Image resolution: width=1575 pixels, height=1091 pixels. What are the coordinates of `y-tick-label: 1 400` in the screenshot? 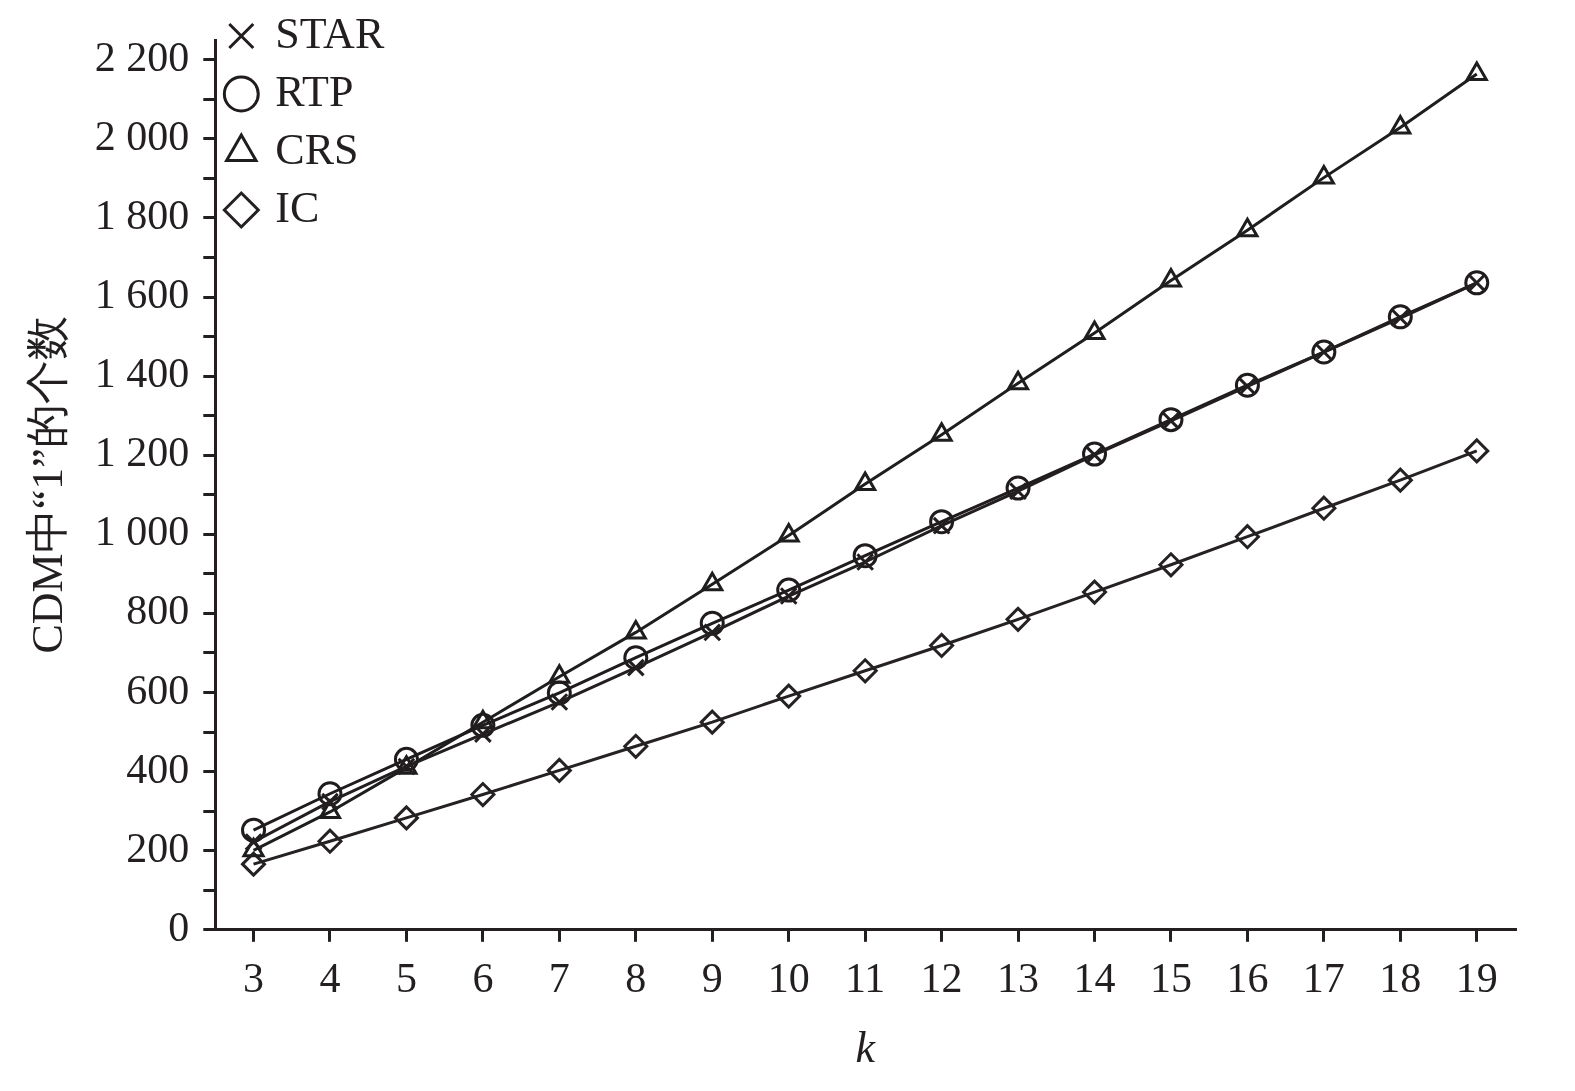 It's located at (142, 373).